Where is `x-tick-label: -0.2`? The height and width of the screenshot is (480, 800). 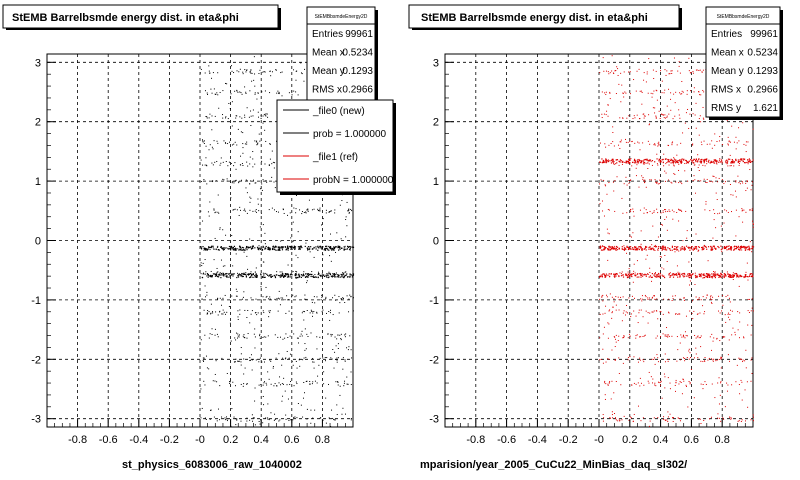 x-tick-label: -0.2 is located at coordinates (169, 440).